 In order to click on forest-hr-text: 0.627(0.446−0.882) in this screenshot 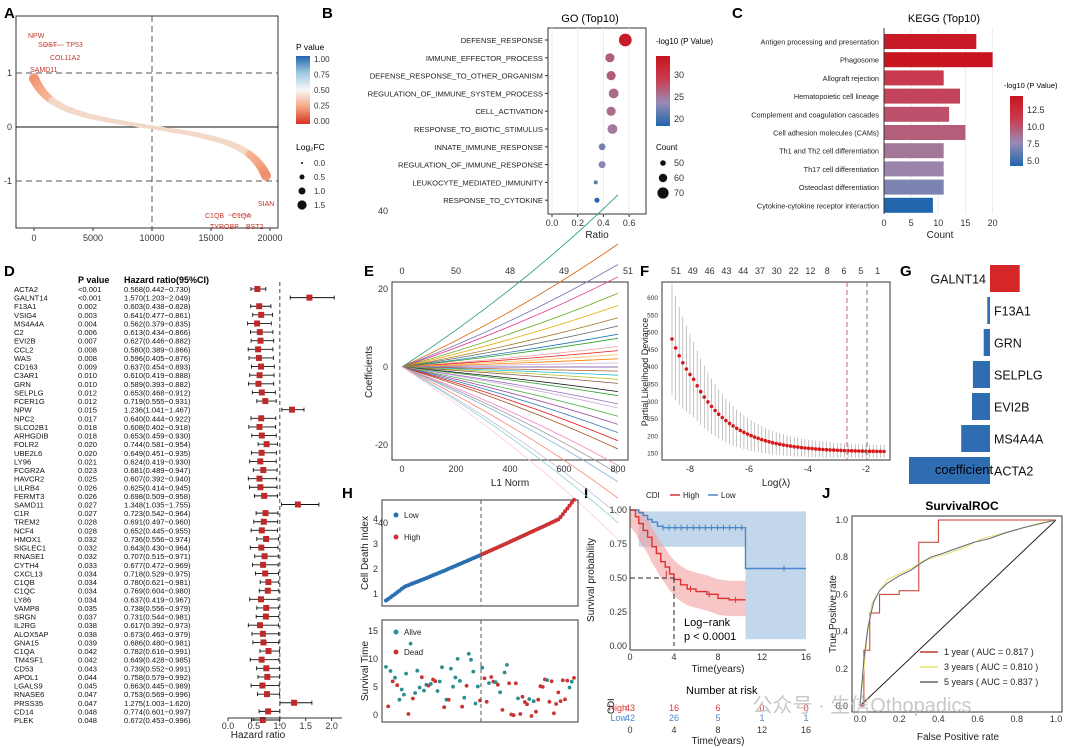, I will do `click(157, 341)`.